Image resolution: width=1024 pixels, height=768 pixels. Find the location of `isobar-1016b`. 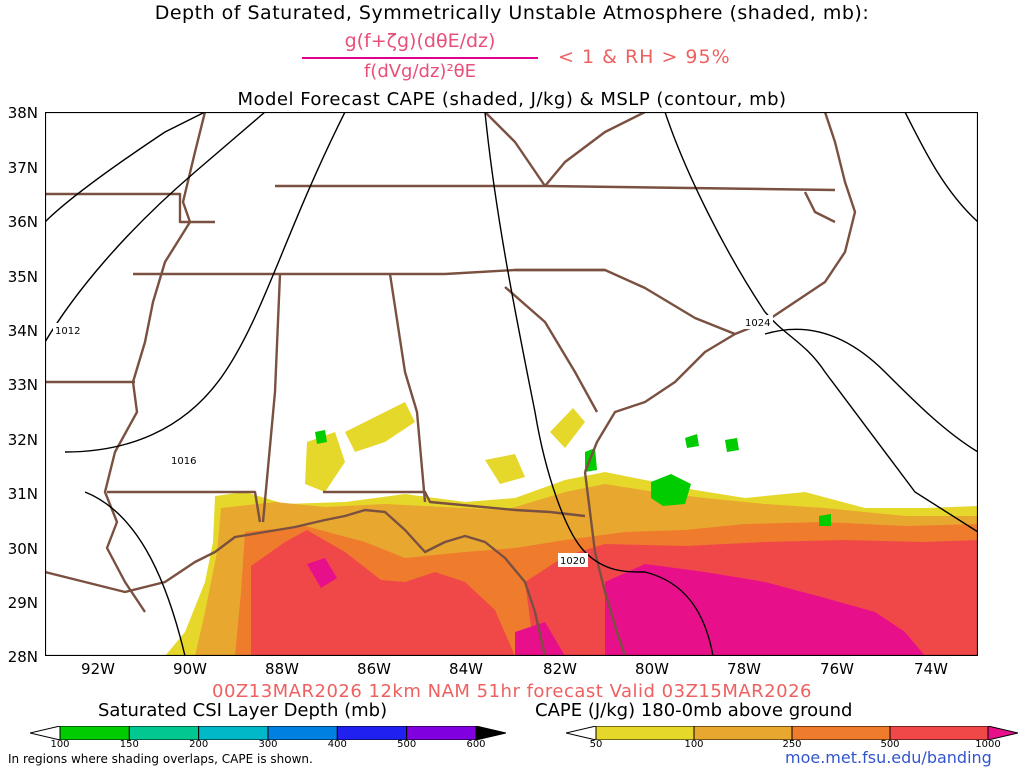

isobar-1016b is located at coordinates (135, 573).